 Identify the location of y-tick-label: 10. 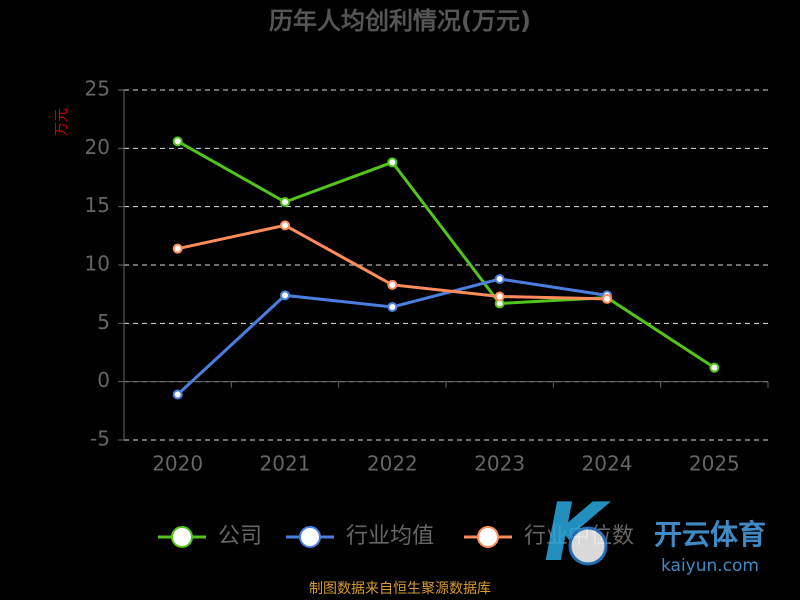
(97, 264).